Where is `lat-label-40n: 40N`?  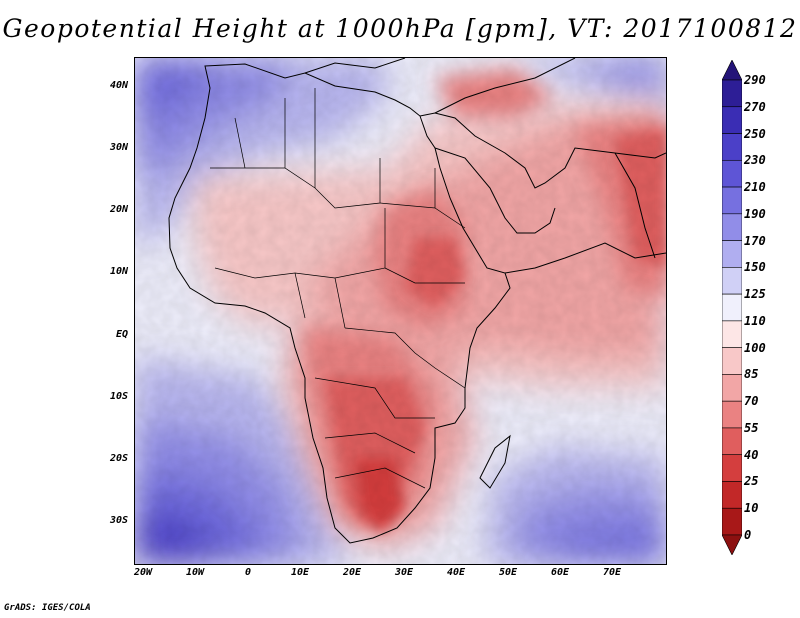
lat-label-40n: 40N is located at coordinates (118, 85).